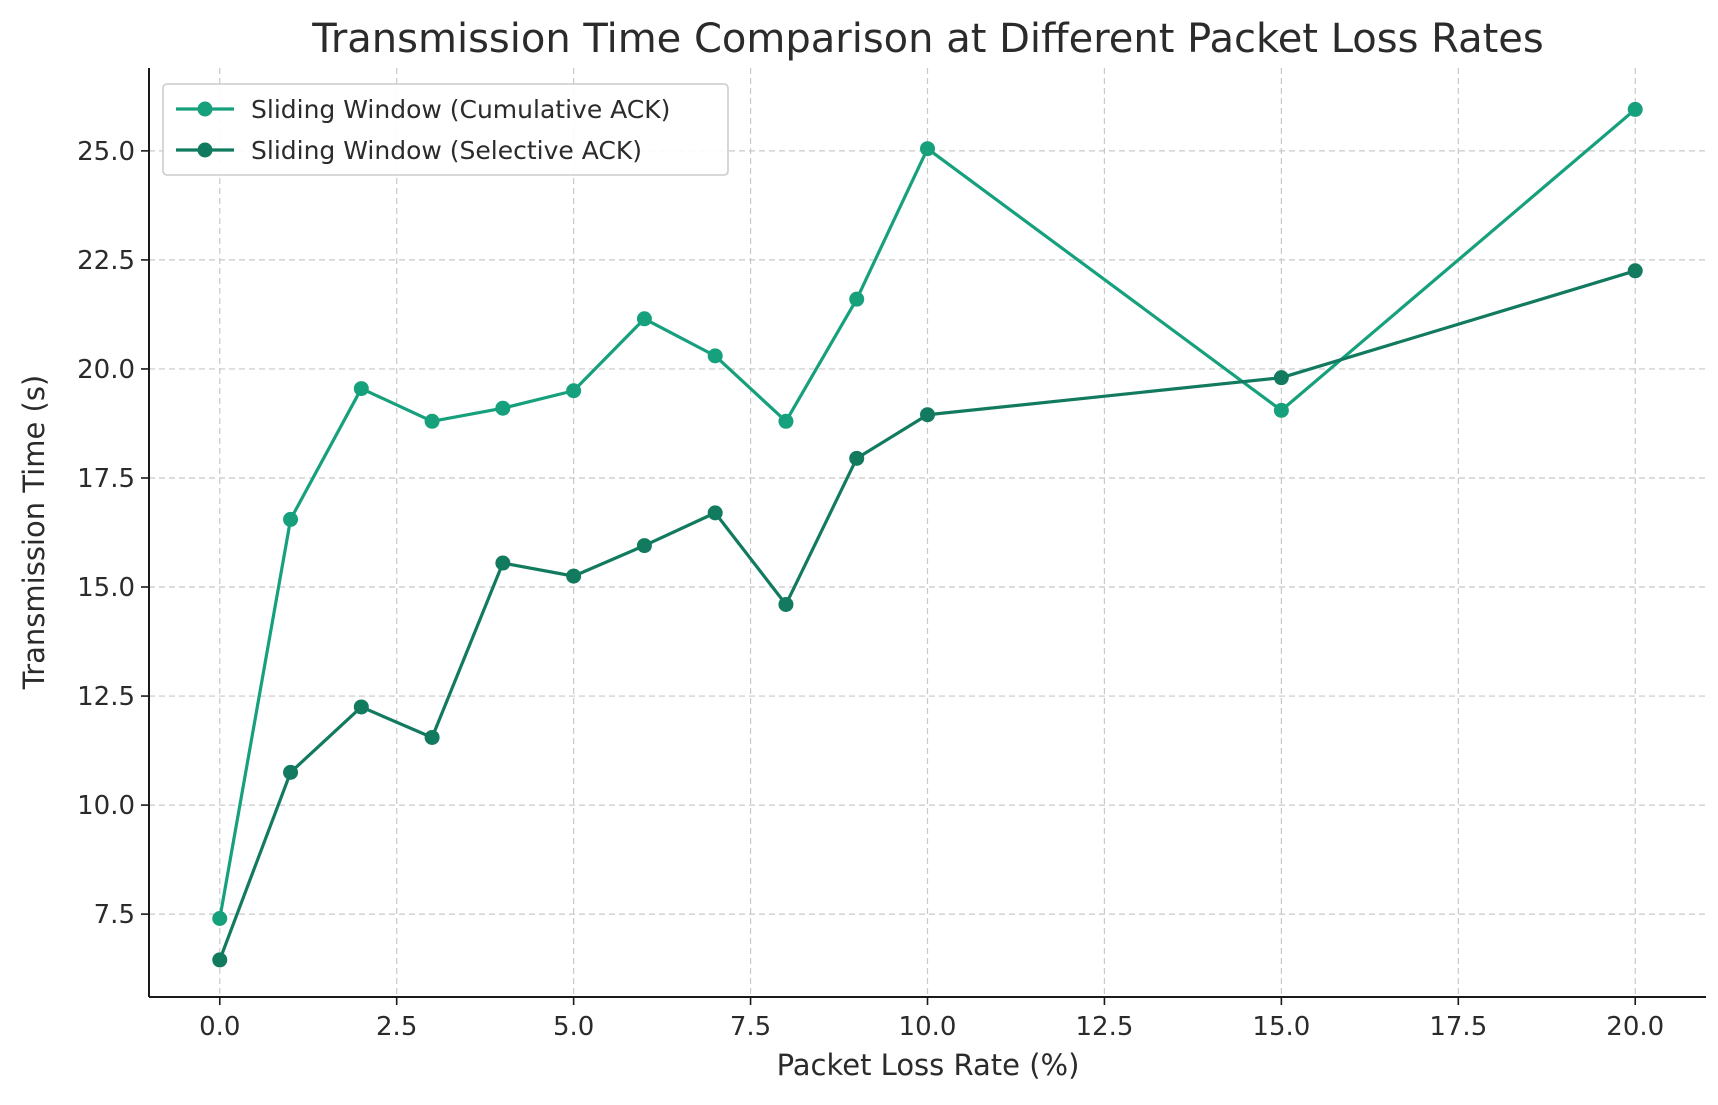 The height and width of the screenshot is (1105, 1718). What do you see at coordinates (446, 150) in the screenshot?
I see `legend-label-selective: Sliding Window (Selective ACK)` at bounding box center [446, 150].